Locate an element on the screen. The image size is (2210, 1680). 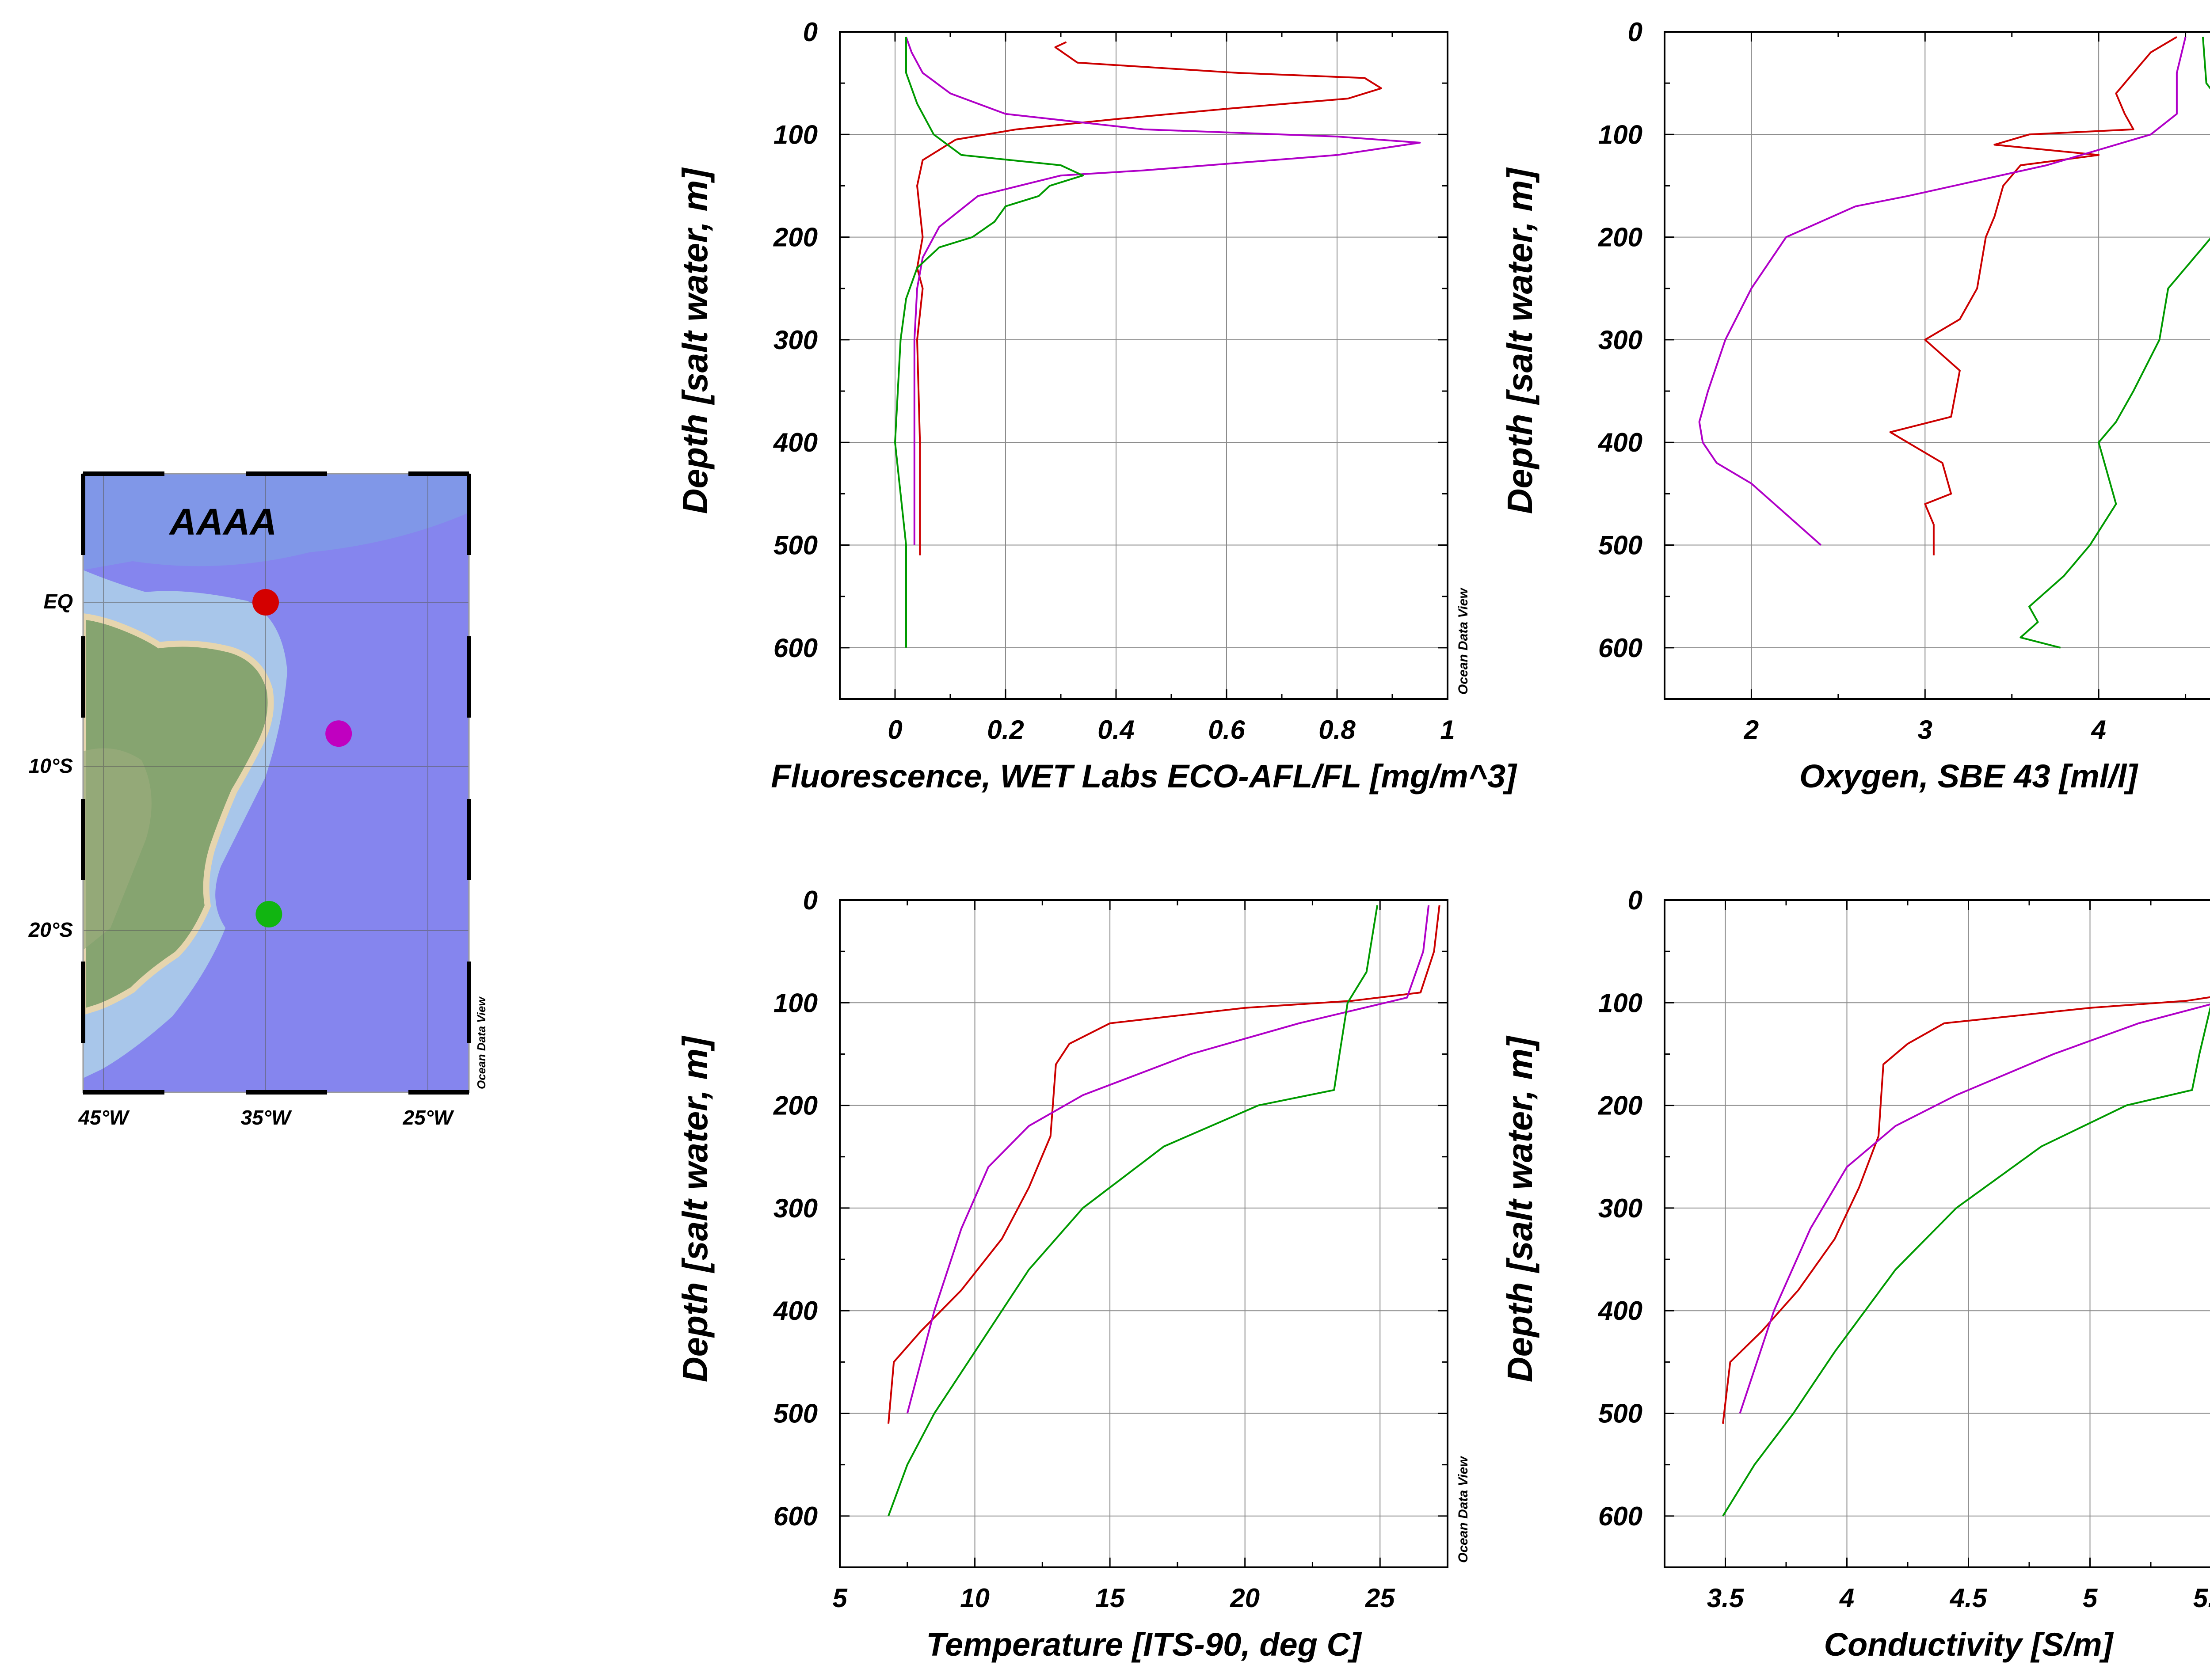
station-red is located at coordinates (265, 602).